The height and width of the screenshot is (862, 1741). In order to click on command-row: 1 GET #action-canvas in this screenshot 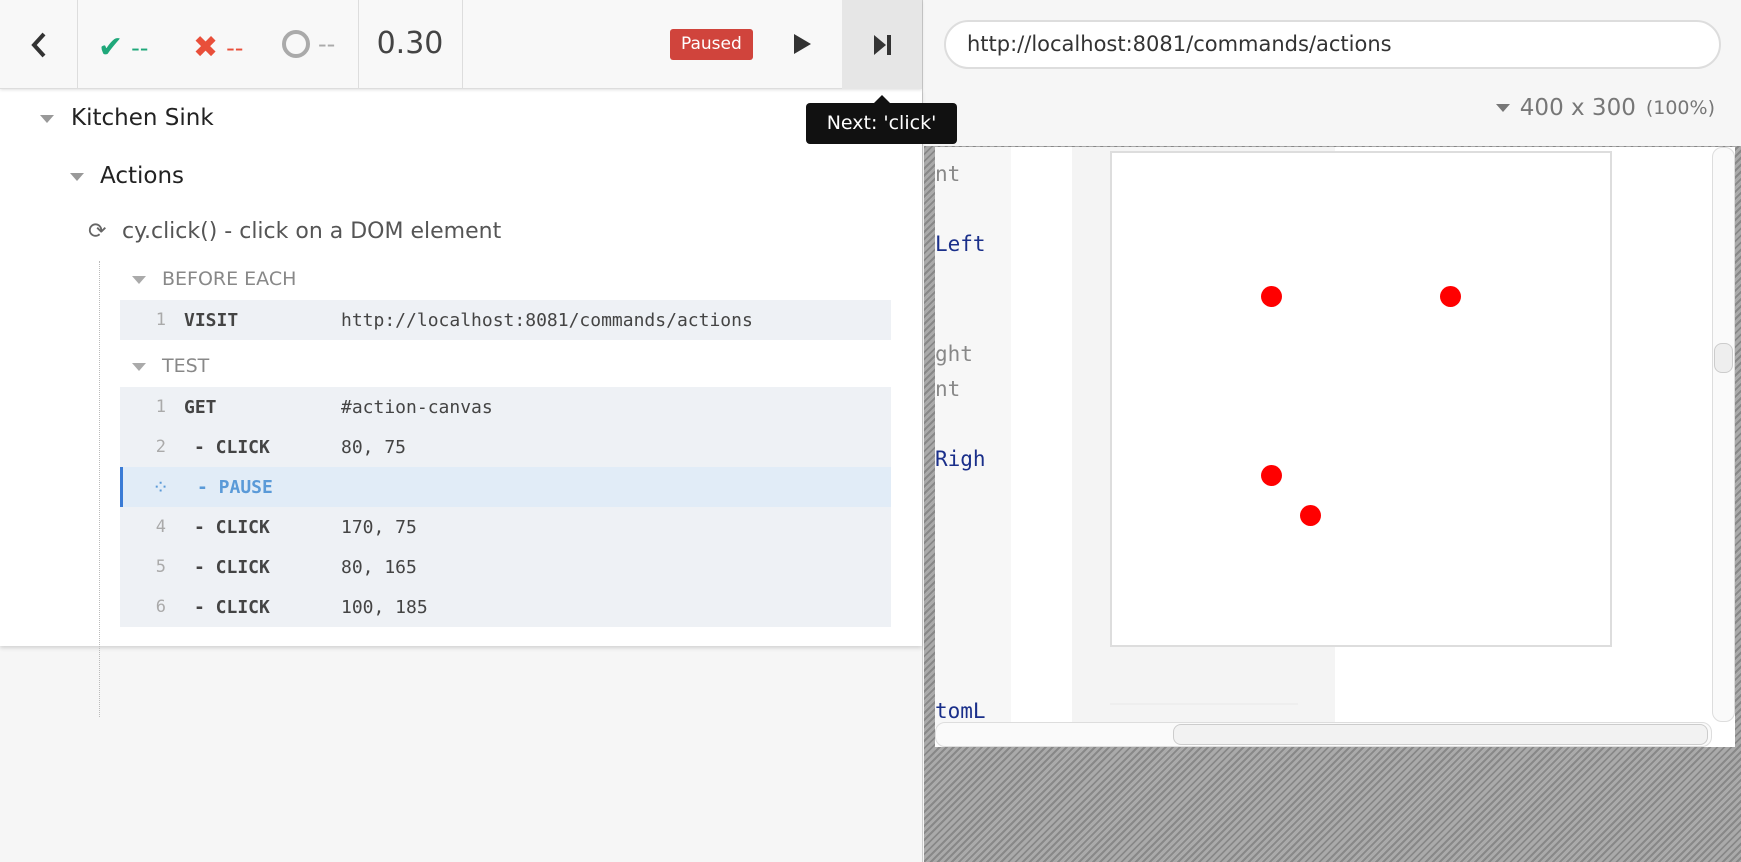, I will do `click(505, 407)`.